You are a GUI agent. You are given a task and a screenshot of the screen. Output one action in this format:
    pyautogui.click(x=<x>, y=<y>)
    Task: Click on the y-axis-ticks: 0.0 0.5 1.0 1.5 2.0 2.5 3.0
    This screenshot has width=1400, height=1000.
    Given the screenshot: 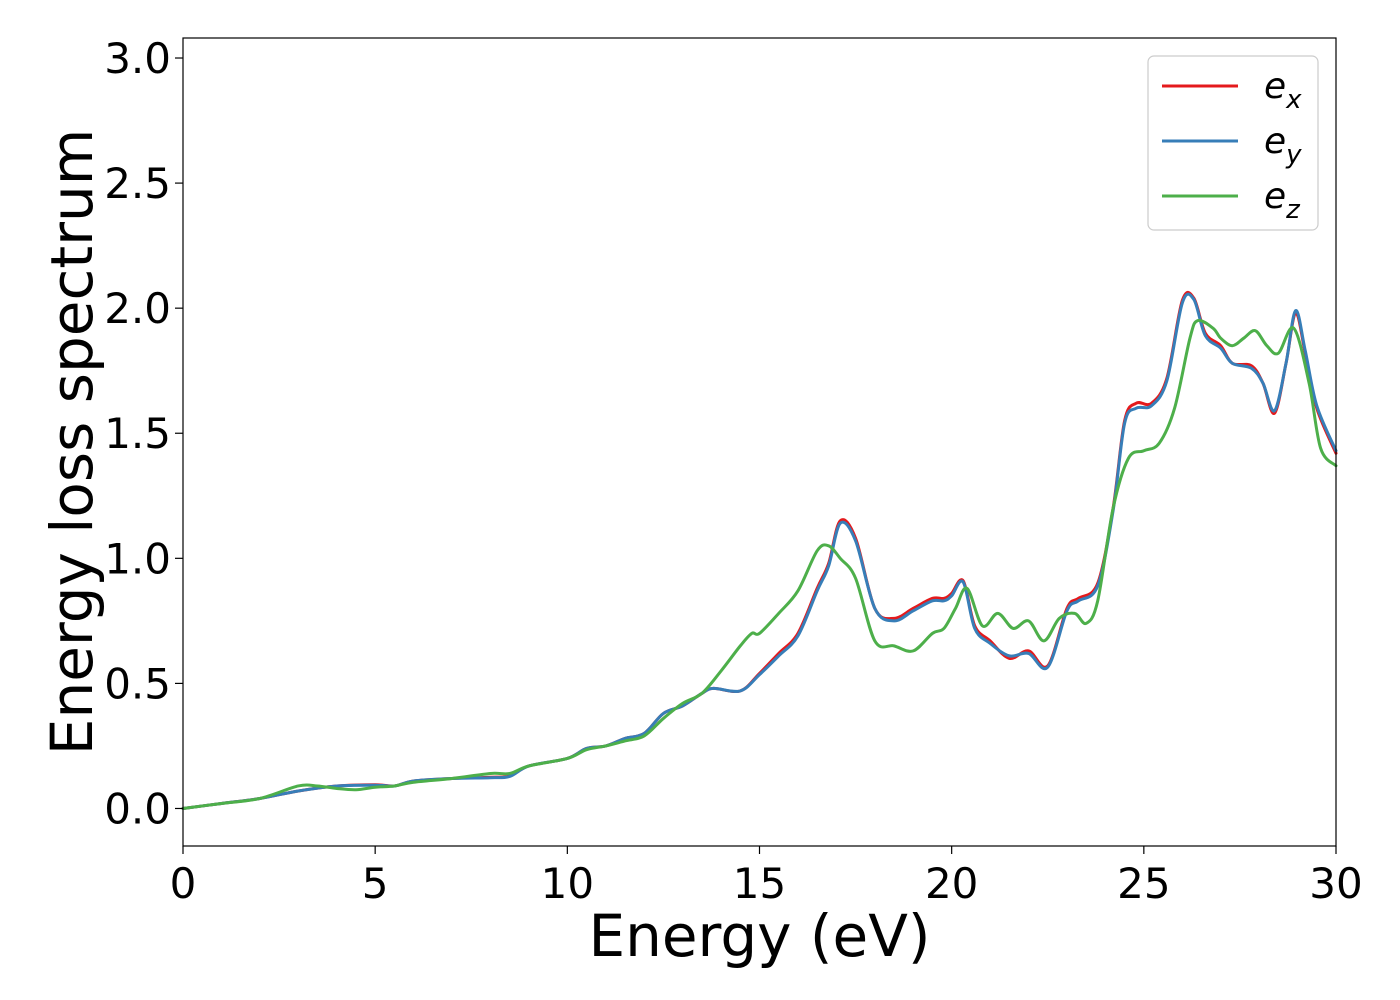 What is the action you would take?
    pyautogui.click(x=143, y=433)
    